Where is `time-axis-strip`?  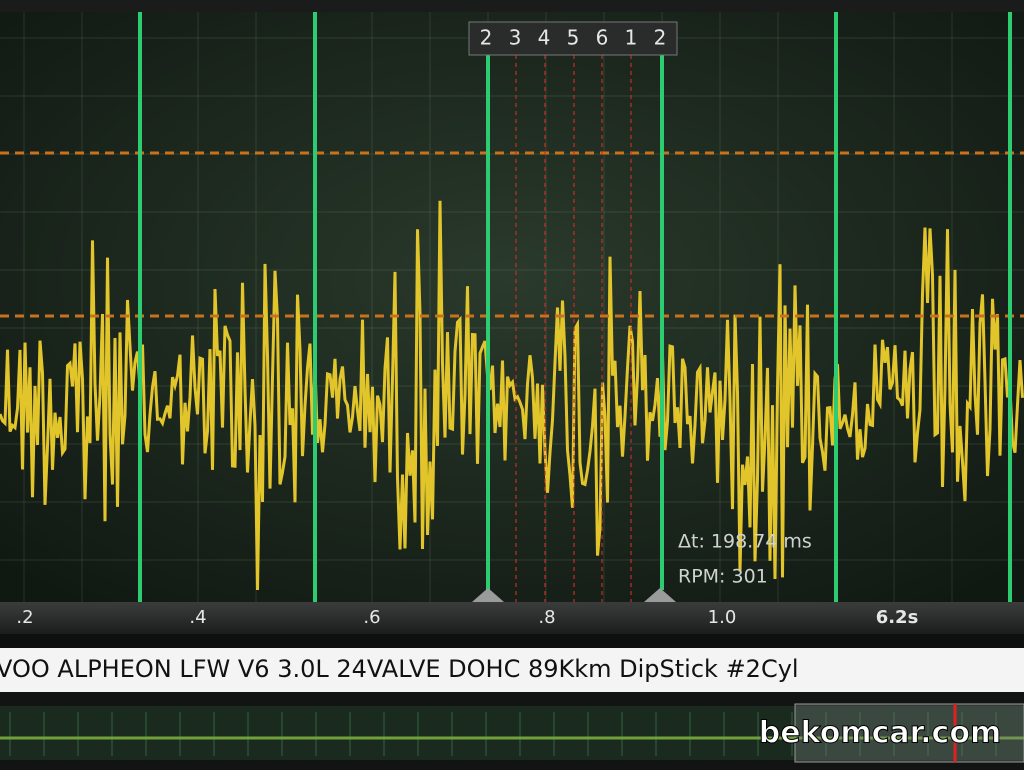
time-axis-strip is located at coordinates (512, 618).